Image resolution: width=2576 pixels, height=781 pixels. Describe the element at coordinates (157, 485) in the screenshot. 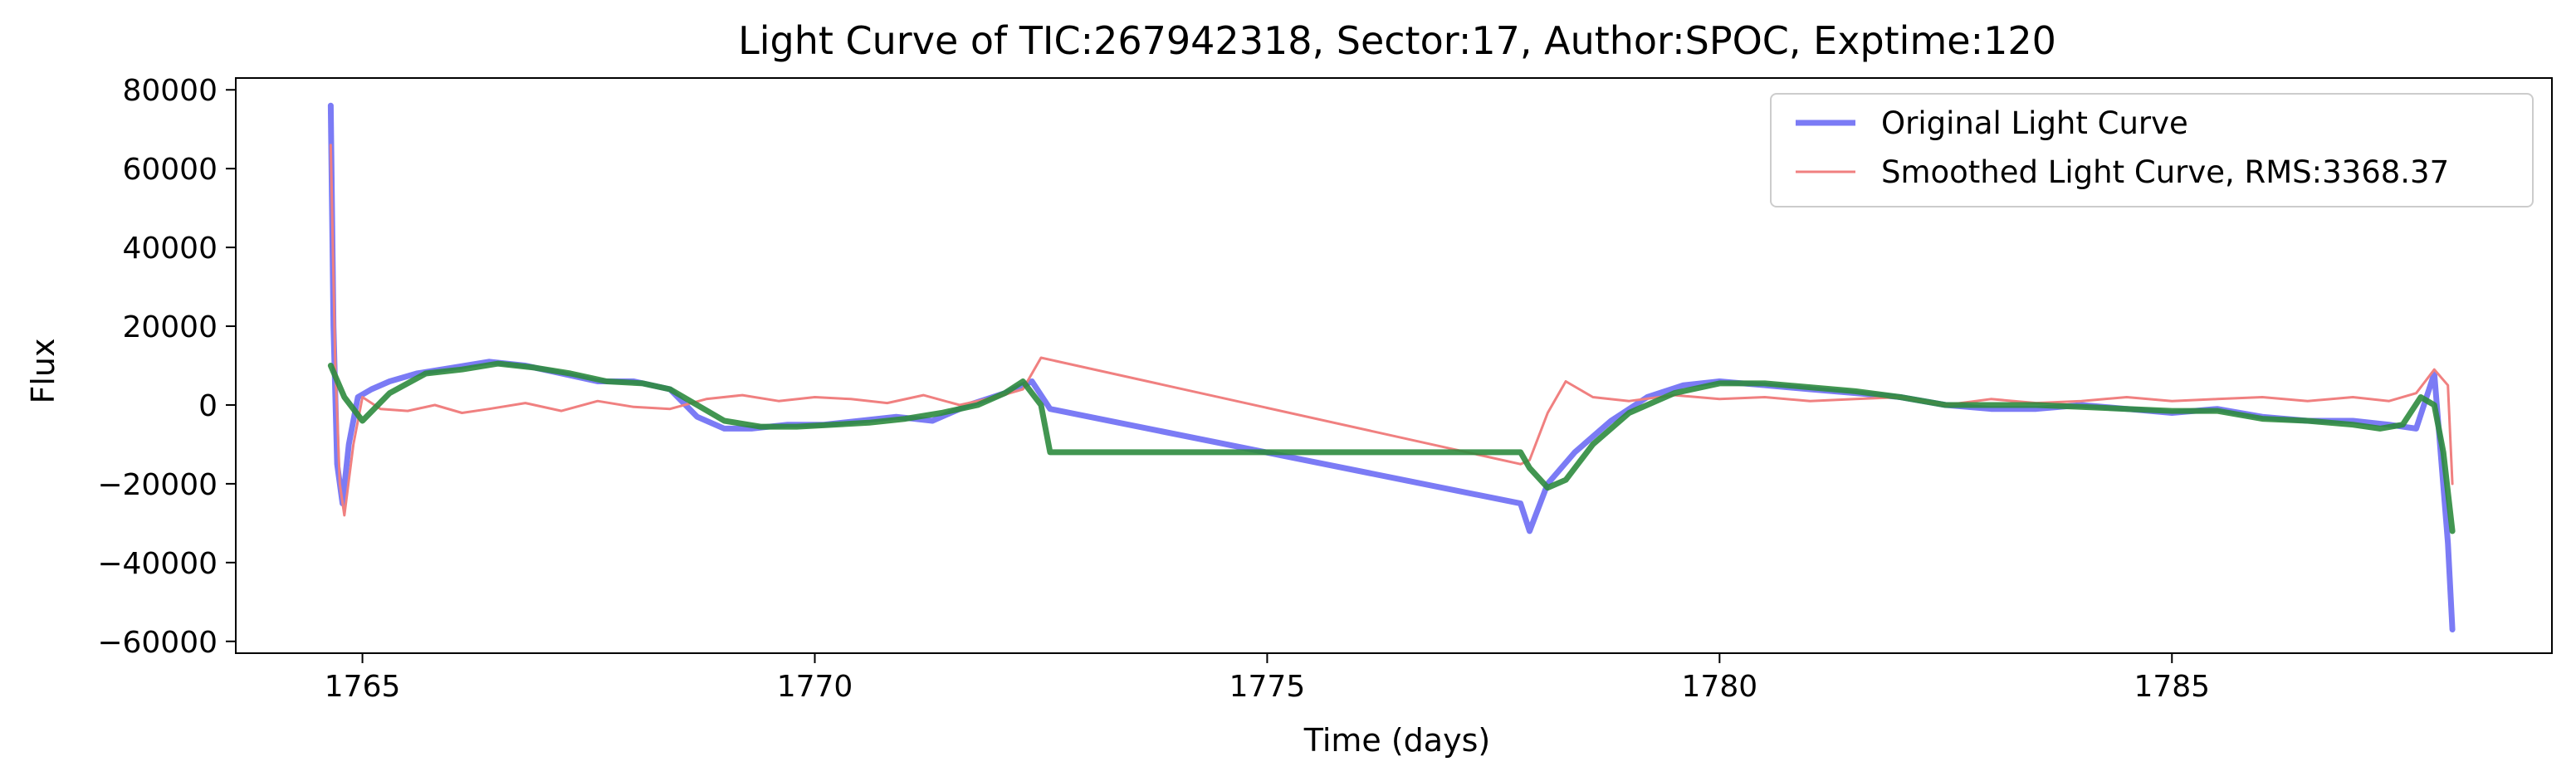

I see `y-tick-label: −20000` at that location.